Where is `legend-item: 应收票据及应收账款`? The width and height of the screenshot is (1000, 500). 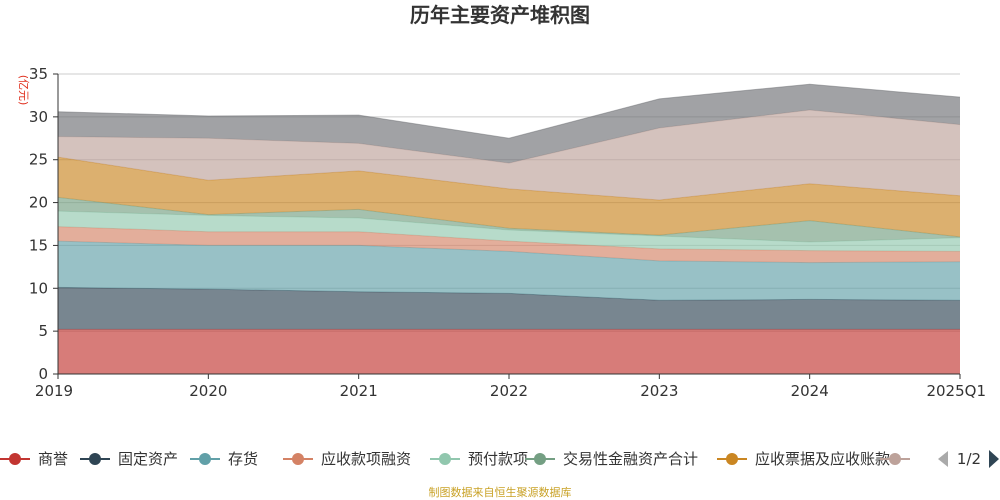 legend-item: 应收票据及应收账款 is located at coordinates (803, 459).